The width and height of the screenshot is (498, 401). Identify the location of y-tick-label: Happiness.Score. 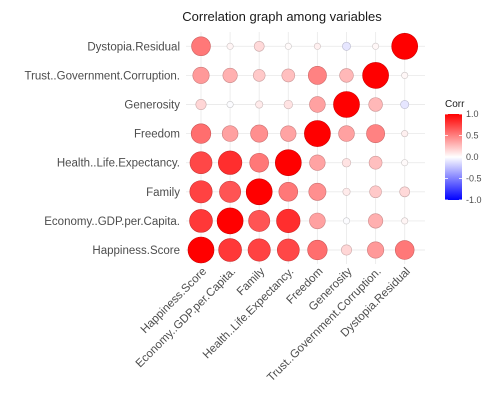
(136, 251).